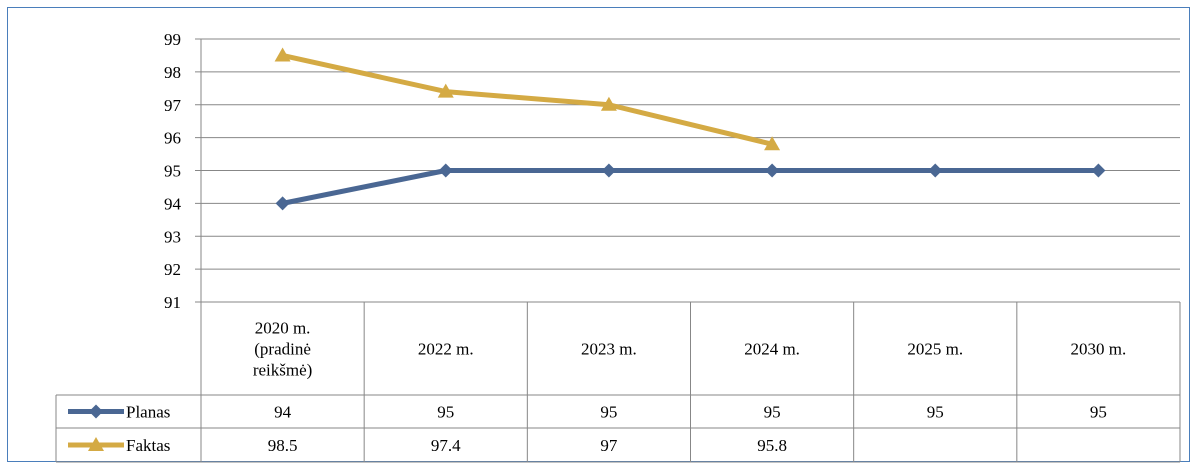  I want to click on y-tick-label: 97, so click(173, 105).